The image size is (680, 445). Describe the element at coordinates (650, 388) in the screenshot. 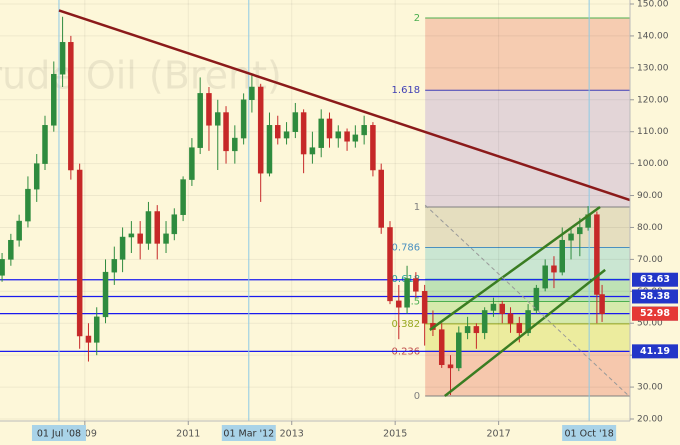

I see `y-tick-label: 30.00` at that location.